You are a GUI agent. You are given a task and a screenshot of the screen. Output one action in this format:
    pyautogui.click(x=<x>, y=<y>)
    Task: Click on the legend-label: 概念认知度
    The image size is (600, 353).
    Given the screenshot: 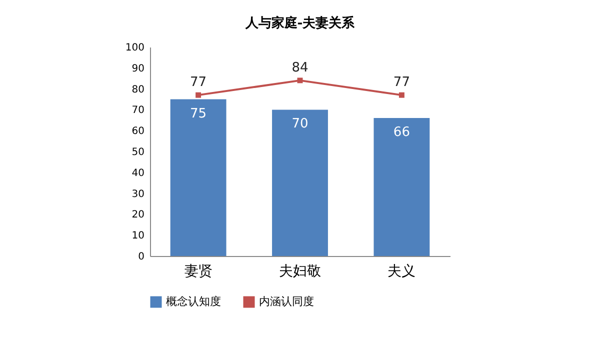 What is the action you would take?
    pyautogui.click(x=193, y=301)
    